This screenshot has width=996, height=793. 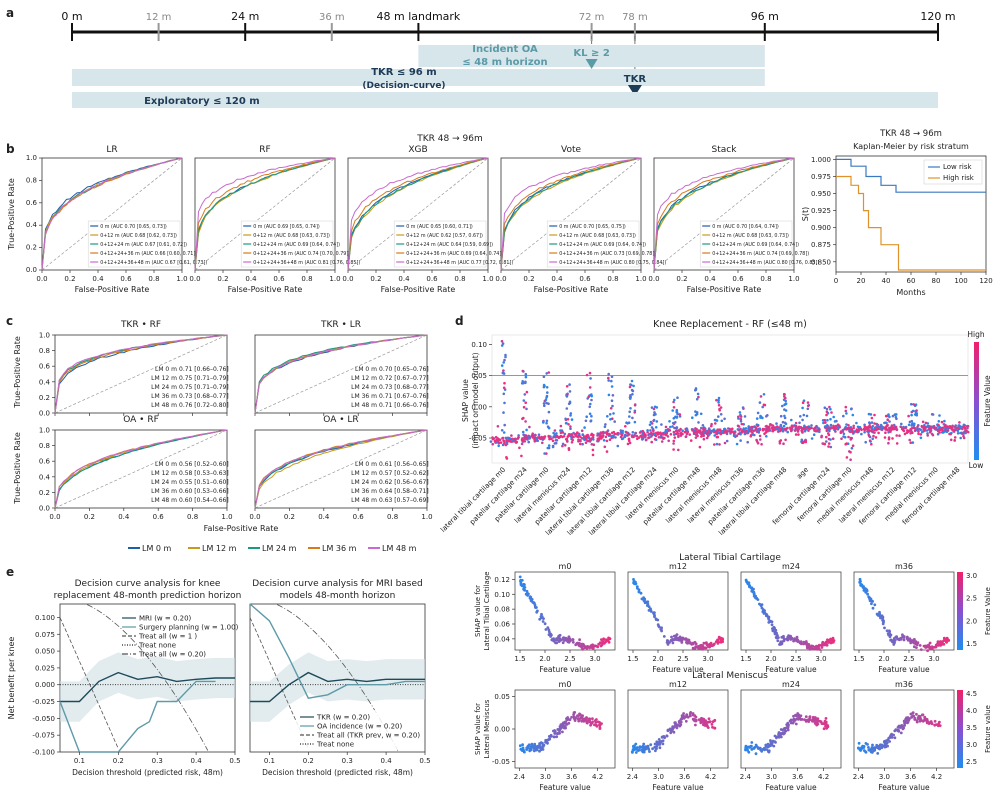 What do you see at coordinates (910, 292) in the screenshot?
I see `km-x-label: Months` at bounding box center [910, 292].